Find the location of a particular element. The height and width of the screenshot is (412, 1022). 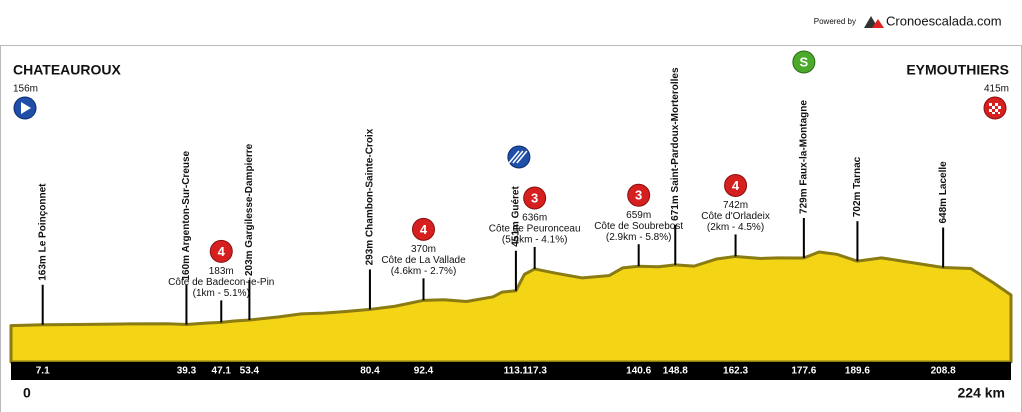

distance-end: 224 km is located at coordinates (981, 393).